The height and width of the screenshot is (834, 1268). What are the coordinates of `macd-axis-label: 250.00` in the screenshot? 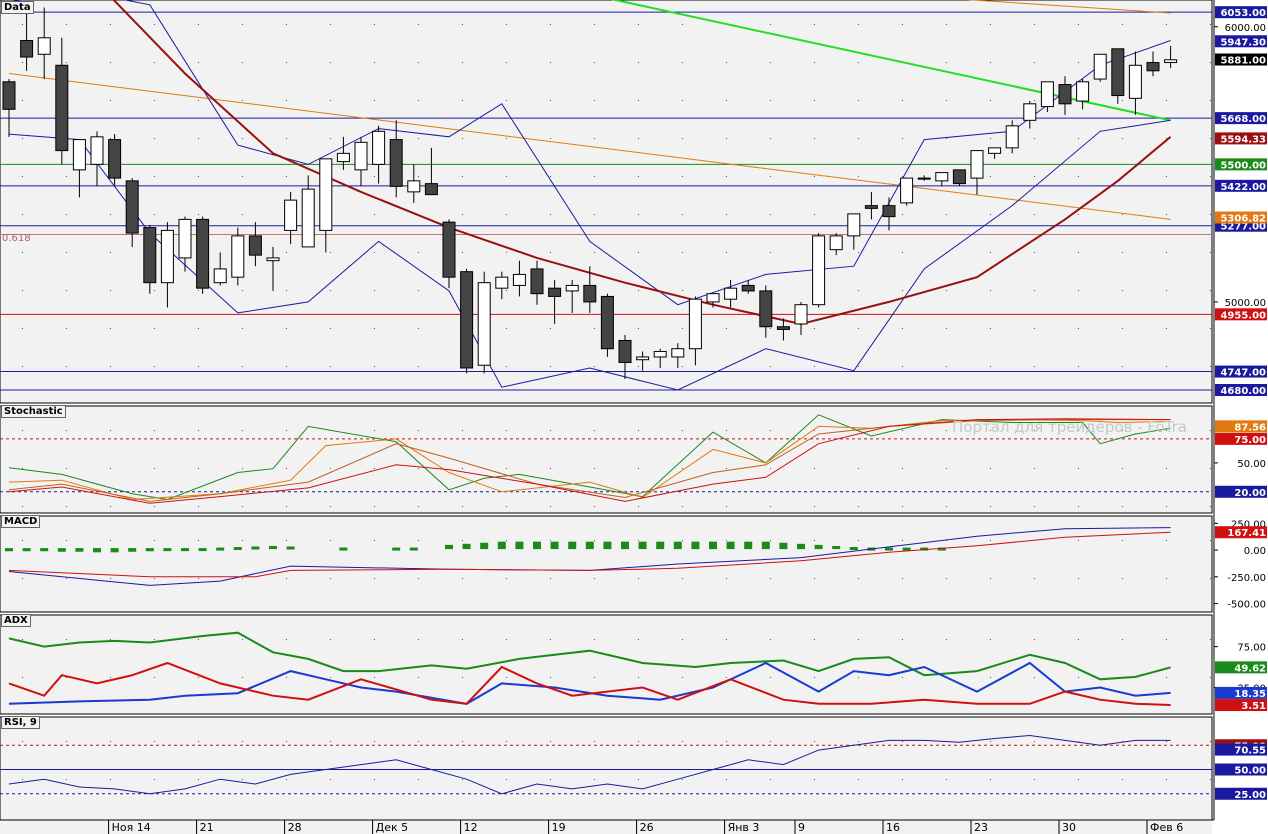 It's located at (1248, 524).